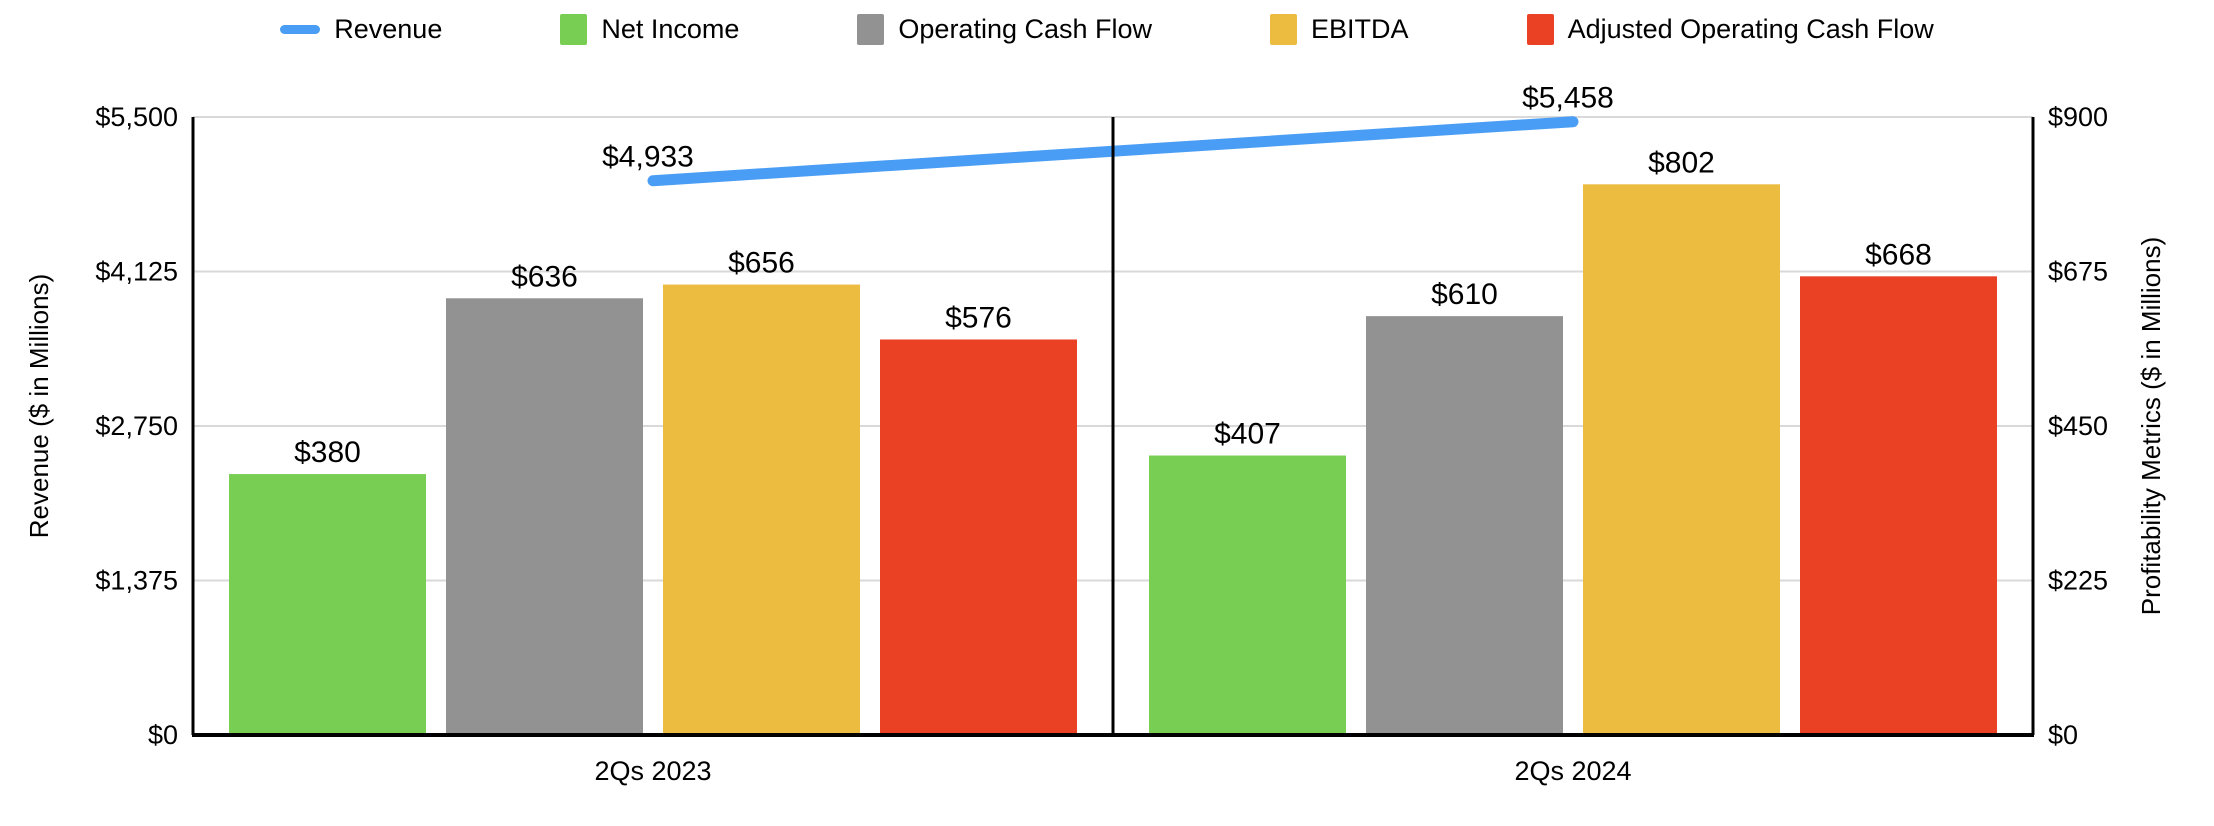  What do you see at coordinates (327, 452) in the screenshot?
I see `bar-value-label: $380` at bounding box center [327, 452].